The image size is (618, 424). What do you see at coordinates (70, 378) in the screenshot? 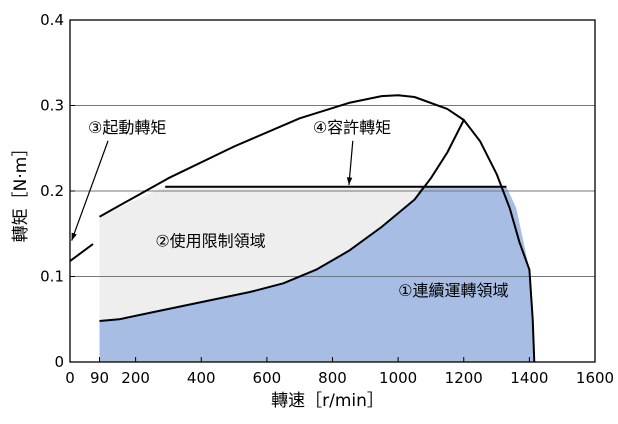
I see `x-tick-label-0: 0` at bounding box center [70, 378].